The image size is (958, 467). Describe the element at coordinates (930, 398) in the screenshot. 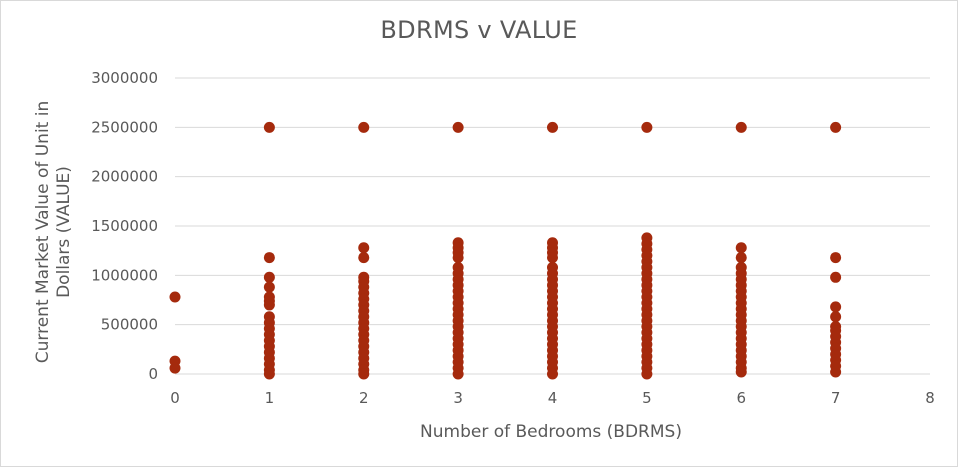

I see `x-tick-label: 8` at that location.